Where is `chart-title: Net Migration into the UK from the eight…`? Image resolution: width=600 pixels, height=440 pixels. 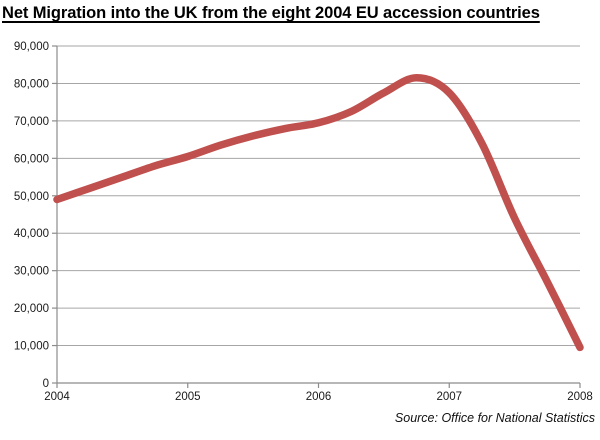
chart-title: Net Migration into the UK from the eight… is located at coordinates (271, 13).